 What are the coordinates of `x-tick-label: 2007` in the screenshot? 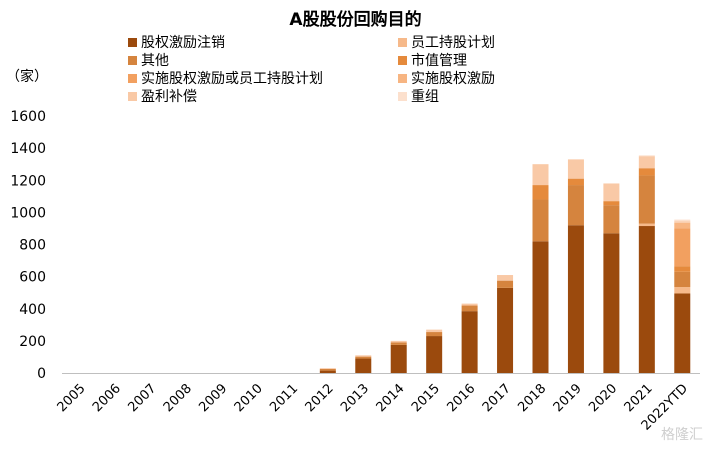 It's located at (142, 398).